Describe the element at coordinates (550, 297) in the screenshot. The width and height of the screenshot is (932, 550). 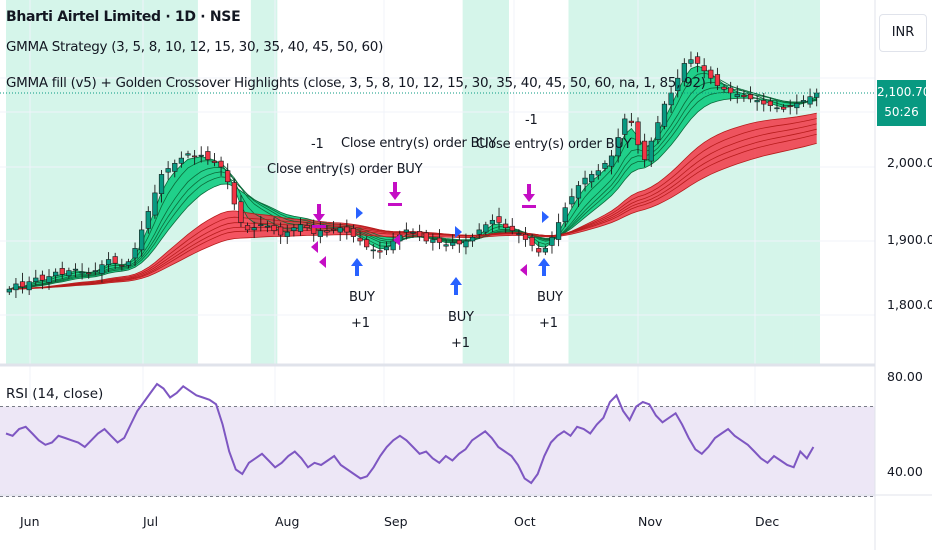
I see `buy-label-3: BUY` at that location.